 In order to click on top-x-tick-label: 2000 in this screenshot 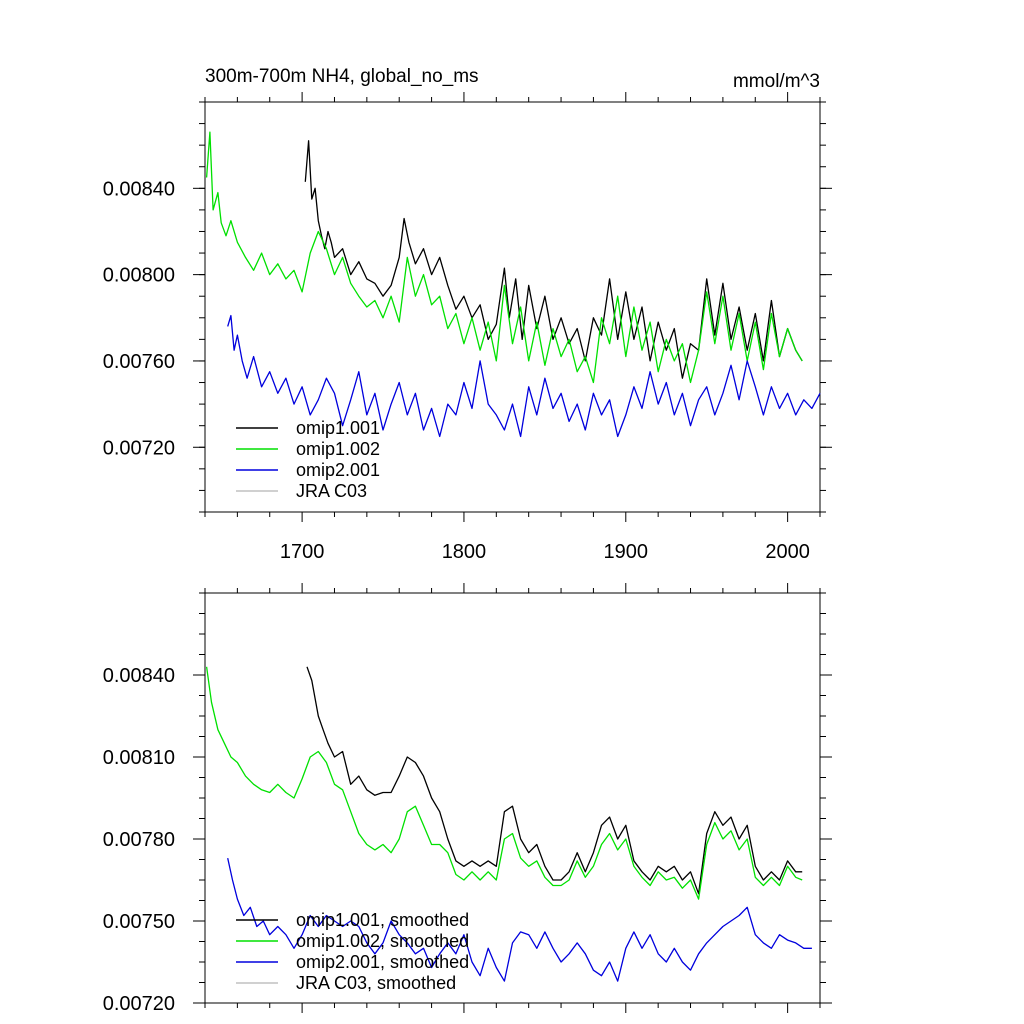, I will do `click(787, 552)`.